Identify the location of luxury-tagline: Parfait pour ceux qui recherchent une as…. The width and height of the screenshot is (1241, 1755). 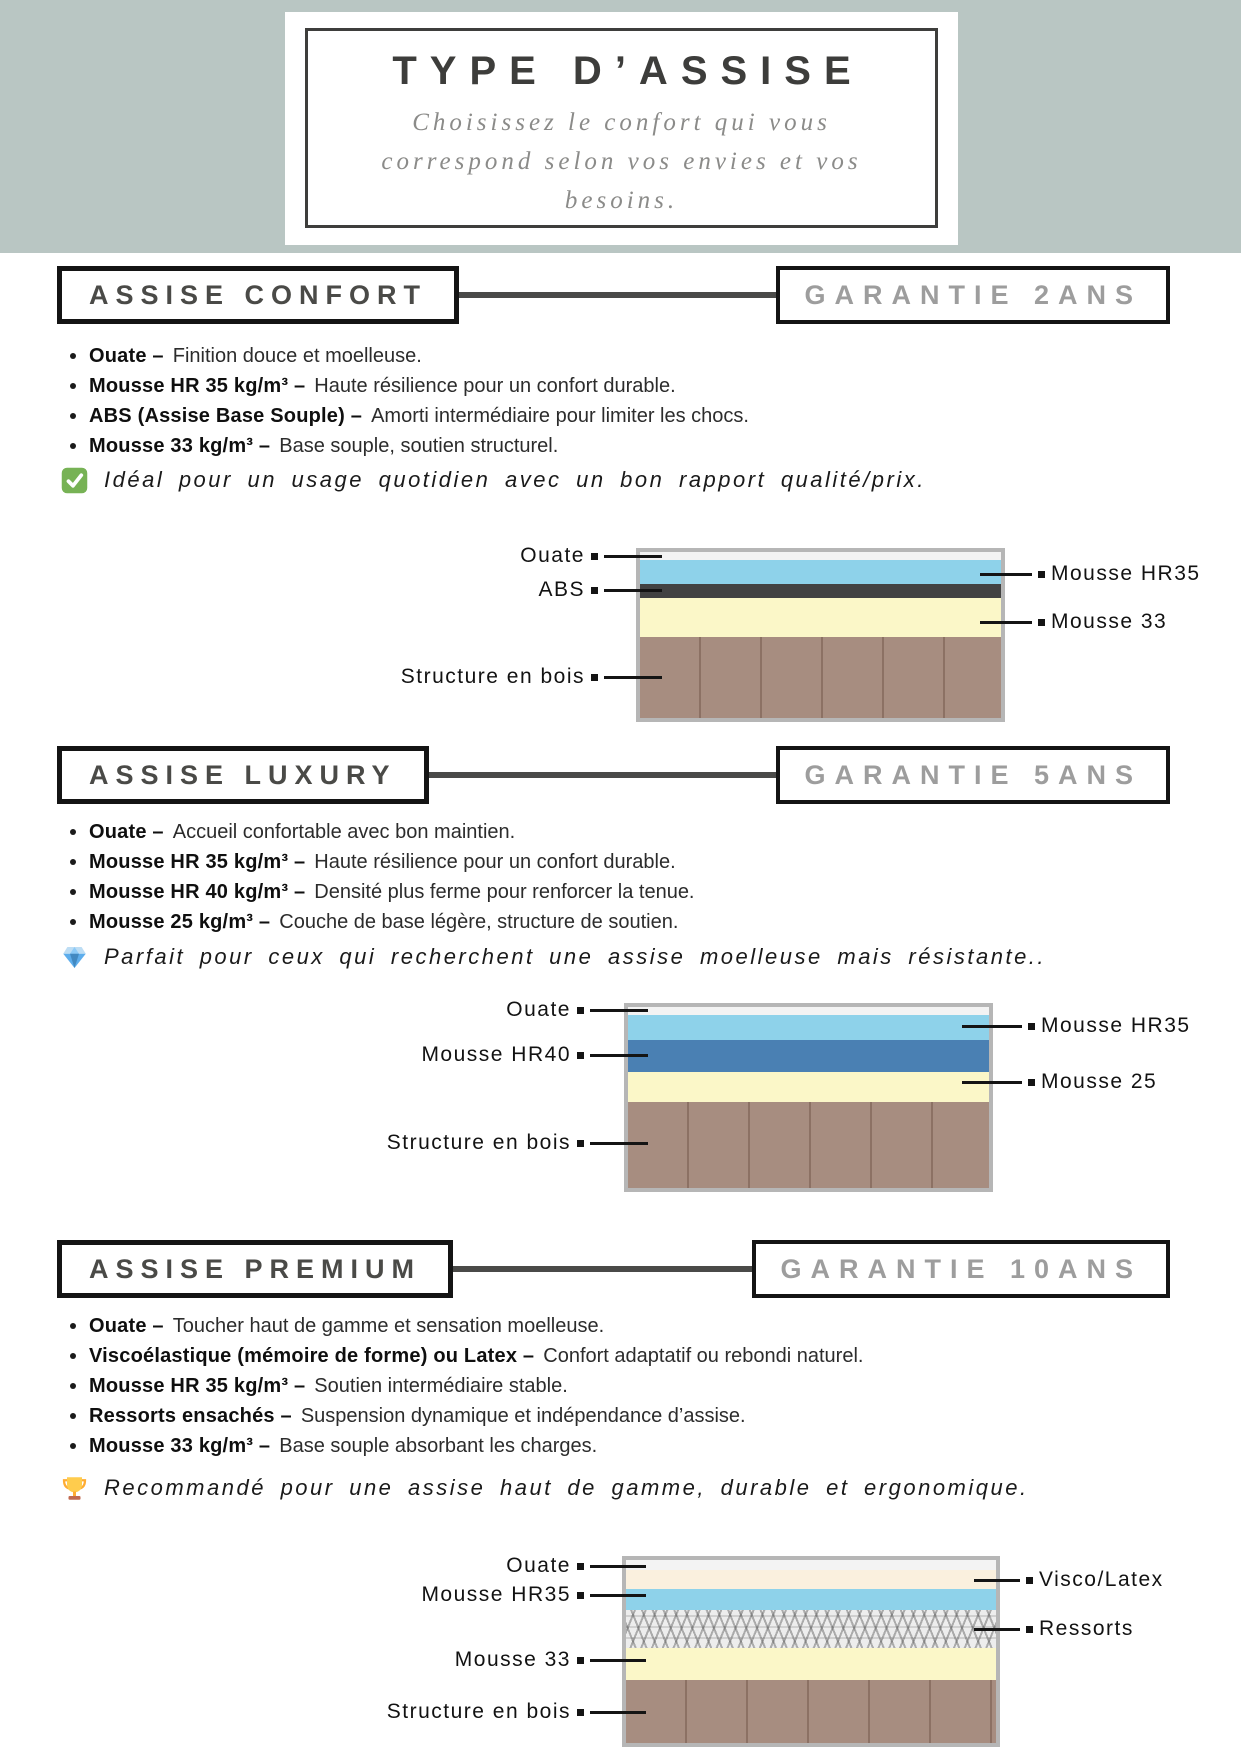
(553, 957).